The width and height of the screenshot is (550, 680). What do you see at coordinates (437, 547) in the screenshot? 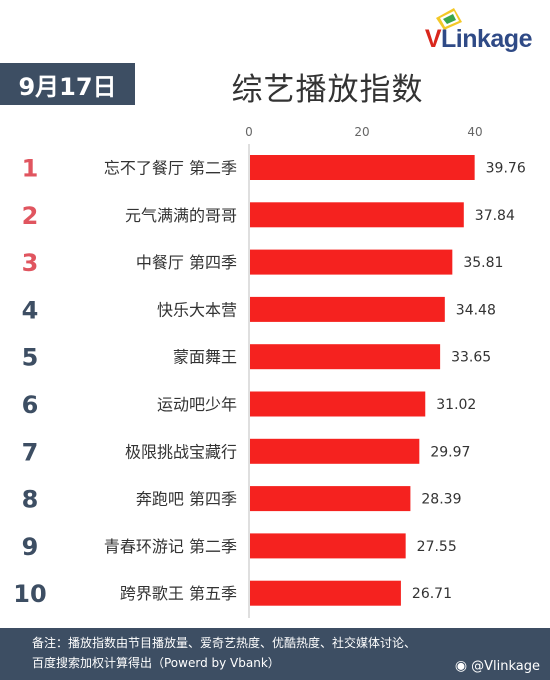
I see `data-label: 27.55` at bounding box center [437, 547].